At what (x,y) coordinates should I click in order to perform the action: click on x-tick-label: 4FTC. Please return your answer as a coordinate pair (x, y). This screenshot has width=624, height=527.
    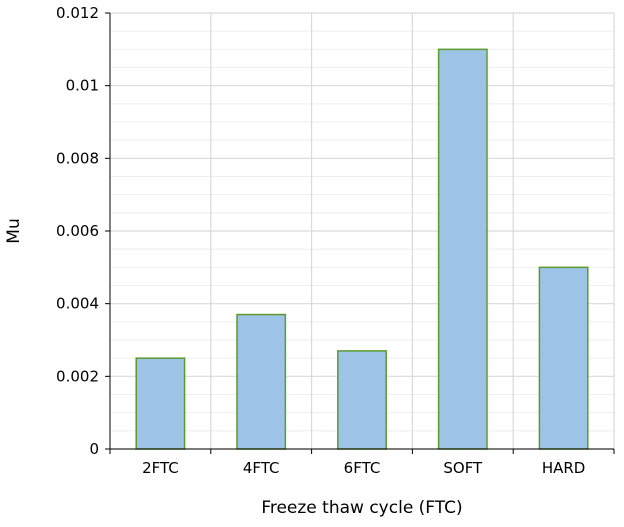
    Looking at the image, I should click on (261, 468).